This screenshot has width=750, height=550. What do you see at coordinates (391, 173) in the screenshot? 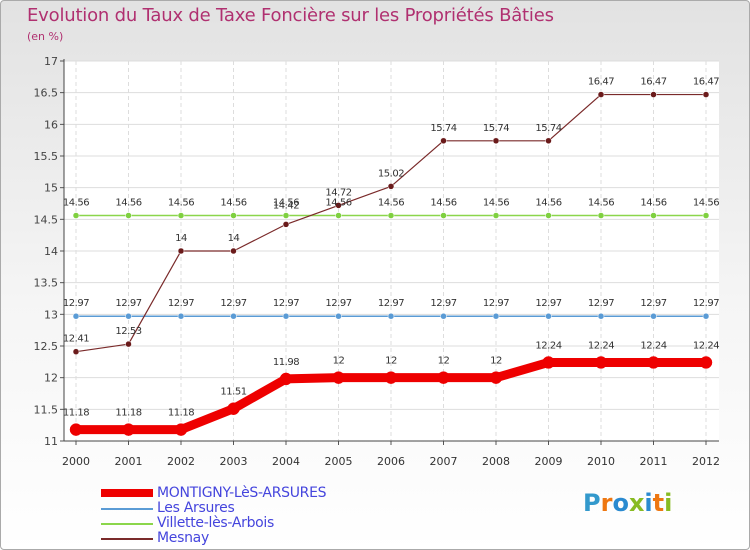
I see `data-label: 15.02` at bounding box center [391, 173].